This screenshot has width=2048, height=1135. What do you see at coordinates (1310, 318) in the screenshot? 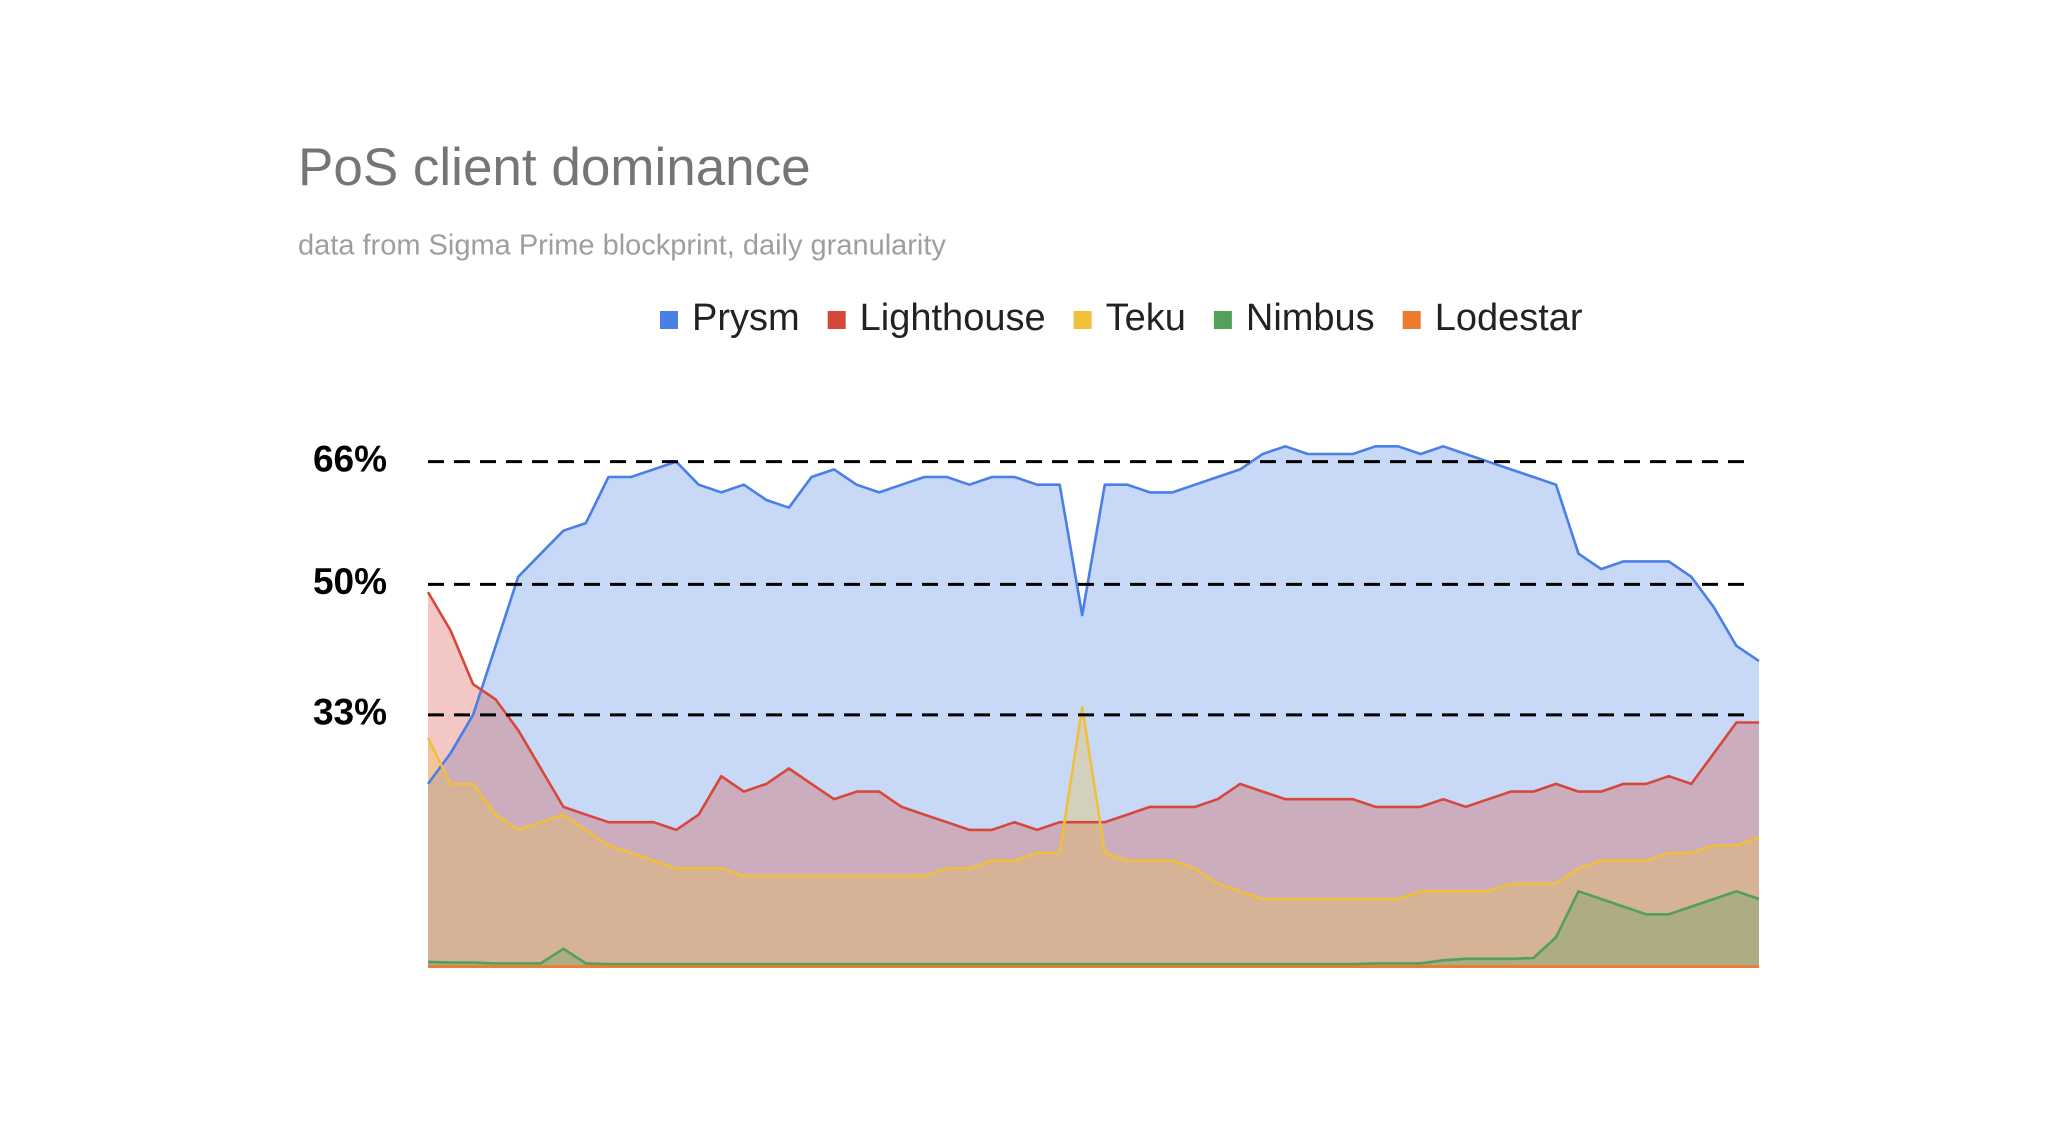
I see `legend-label: Nimbus` at bounding box center [1310, 318].